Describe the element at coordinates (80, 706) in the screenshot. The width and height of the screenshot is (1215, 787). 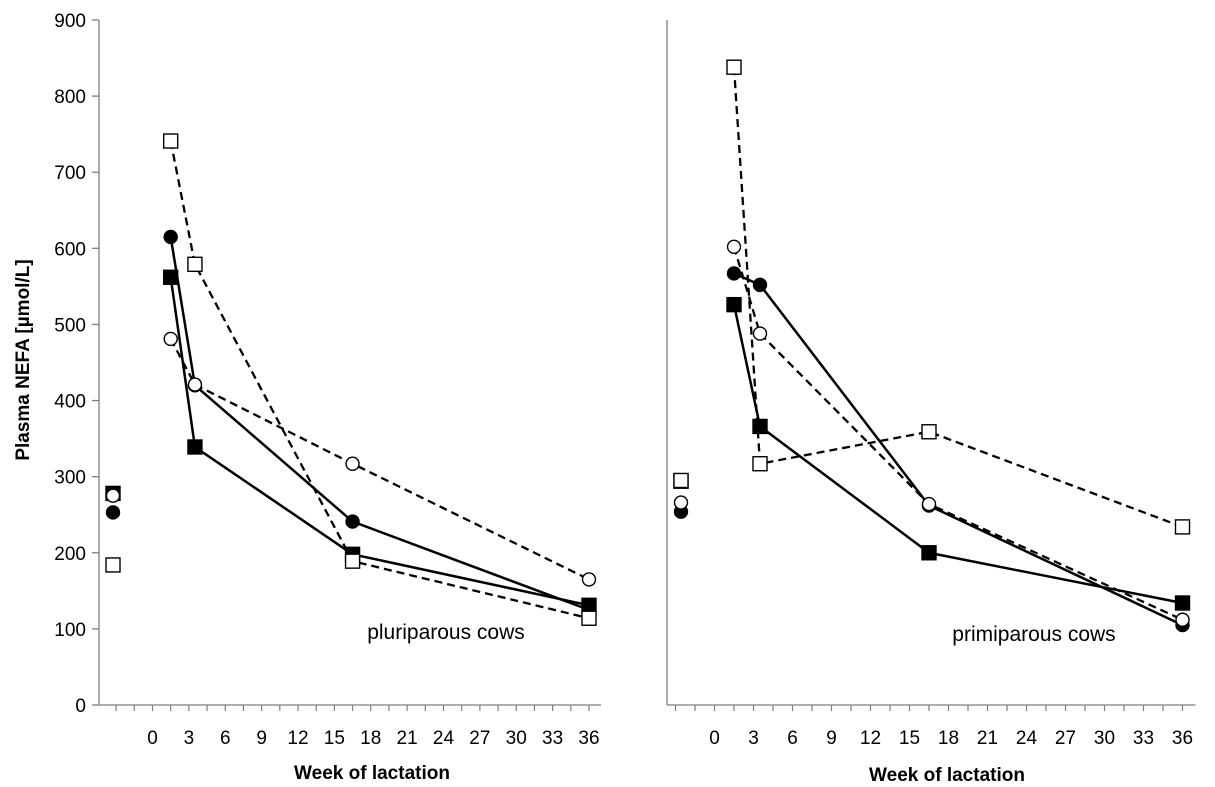
I see `y-tick-label: 0` at that location.